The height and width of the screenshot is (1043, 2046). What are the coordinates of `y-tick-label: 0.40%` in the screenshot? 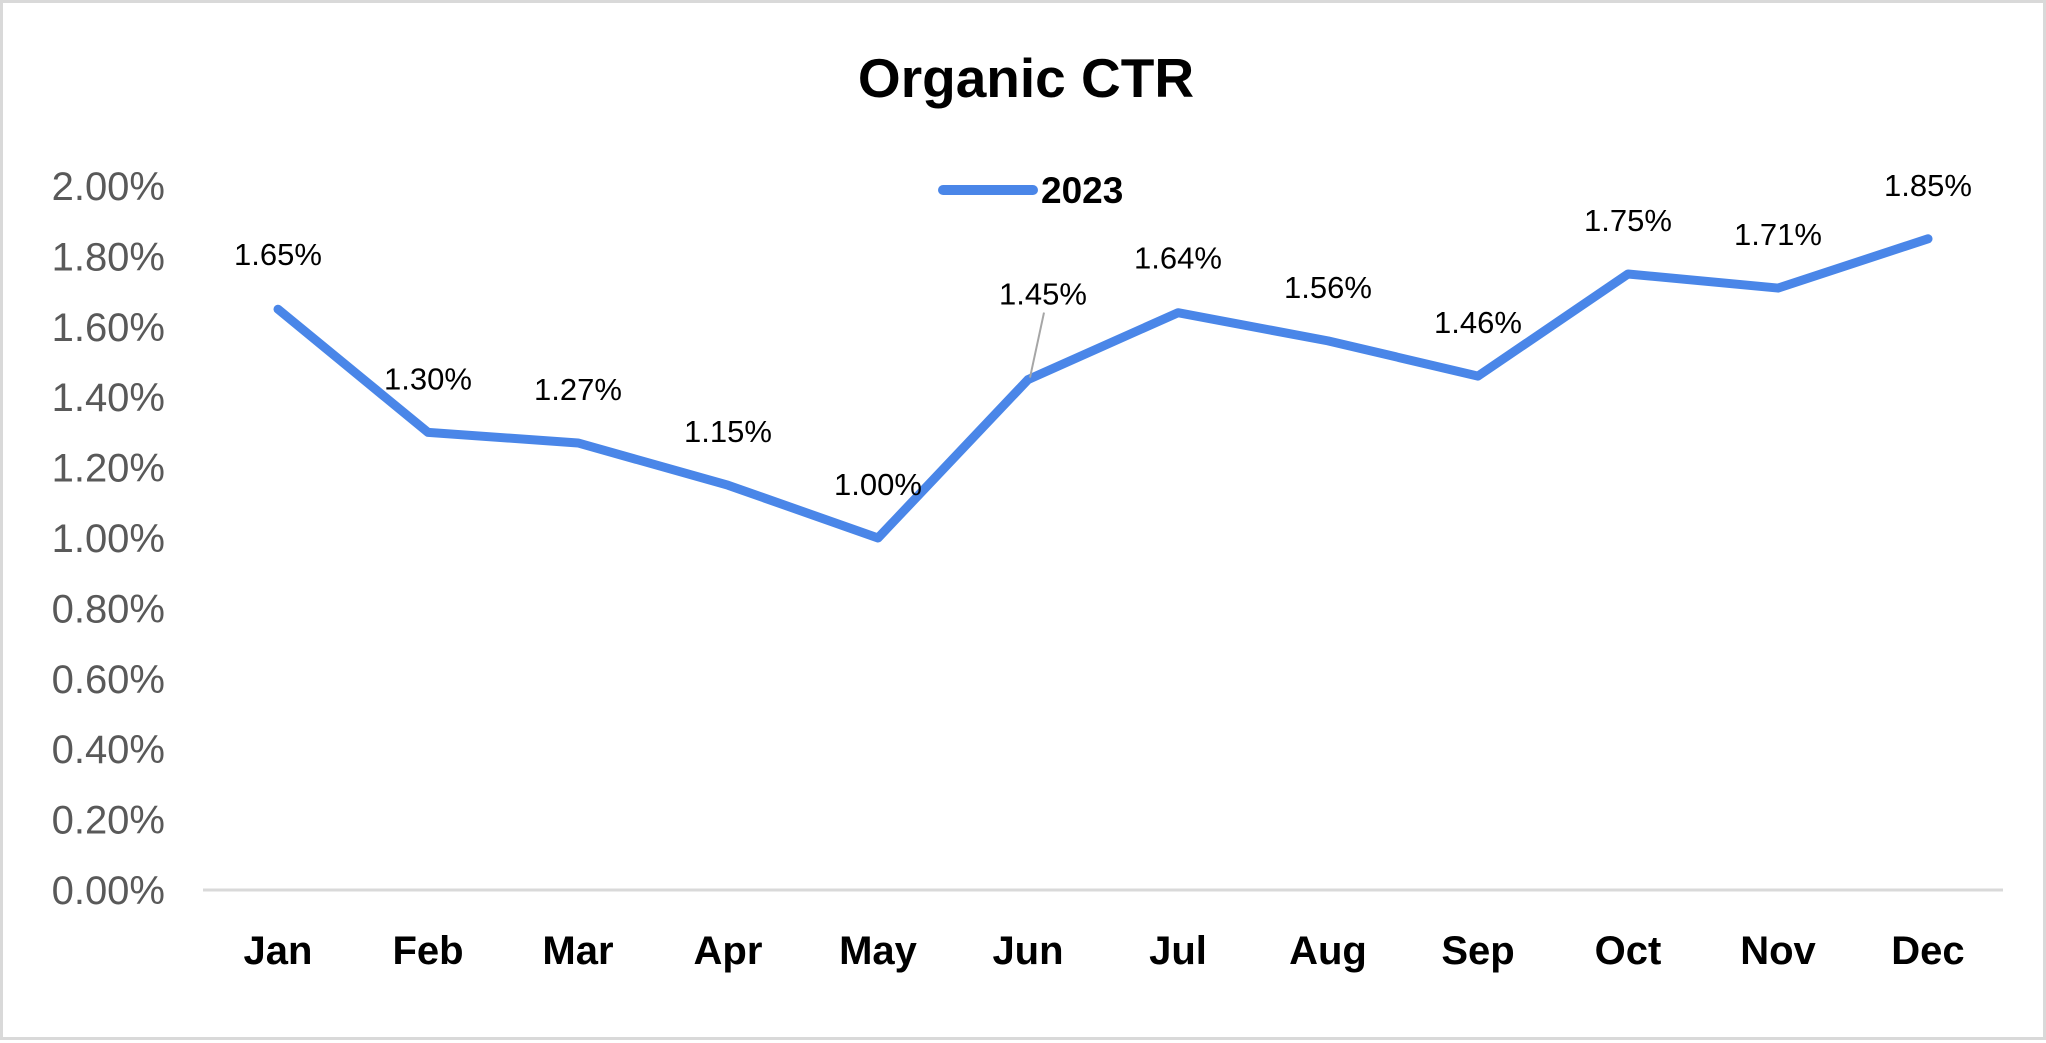 It's located at (108, 750).